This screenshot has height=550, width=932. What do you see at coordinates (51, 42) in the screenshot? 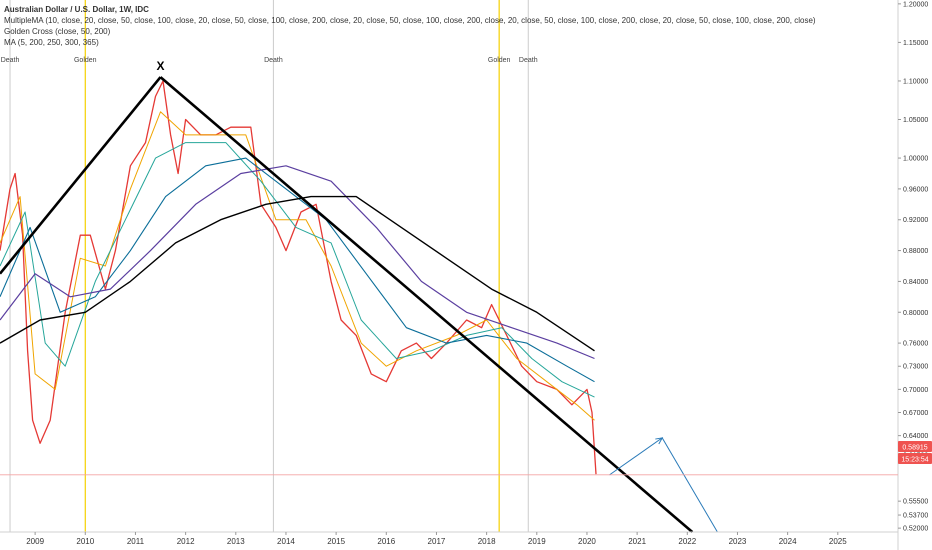
I see `legend-ma: MA (5, 200, 250, 300, 365)` at bounding box center [51, 42].